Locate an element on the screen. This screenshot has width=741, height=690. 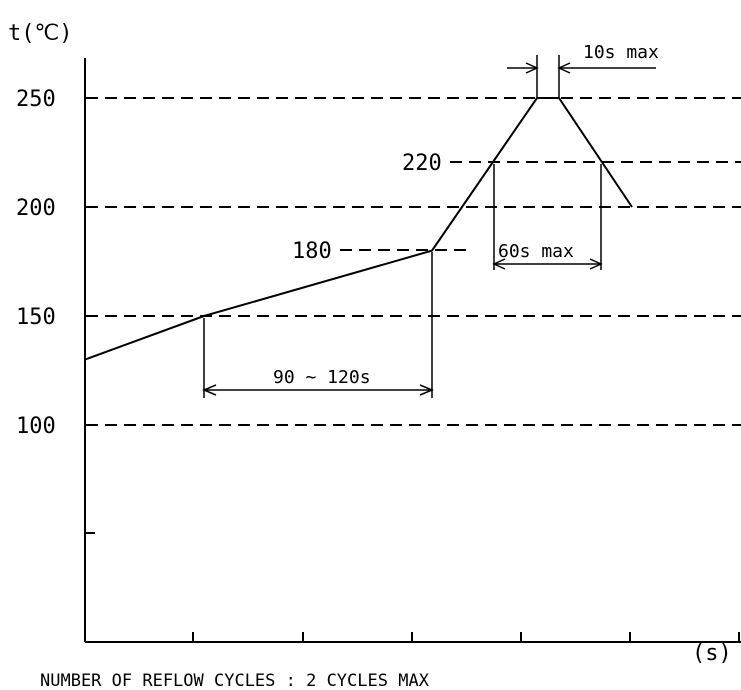
y-tick-label-200: 200 is located at coordinates (36, 208).